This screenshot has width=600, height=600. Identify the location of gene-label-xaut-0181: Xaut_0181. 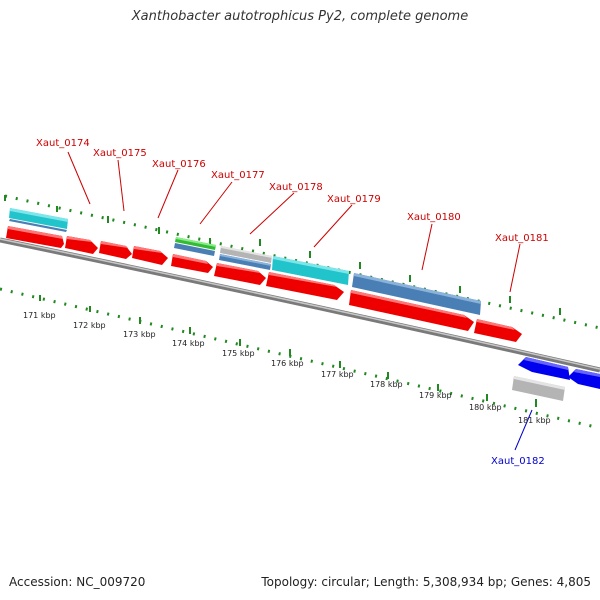
(522, 238).